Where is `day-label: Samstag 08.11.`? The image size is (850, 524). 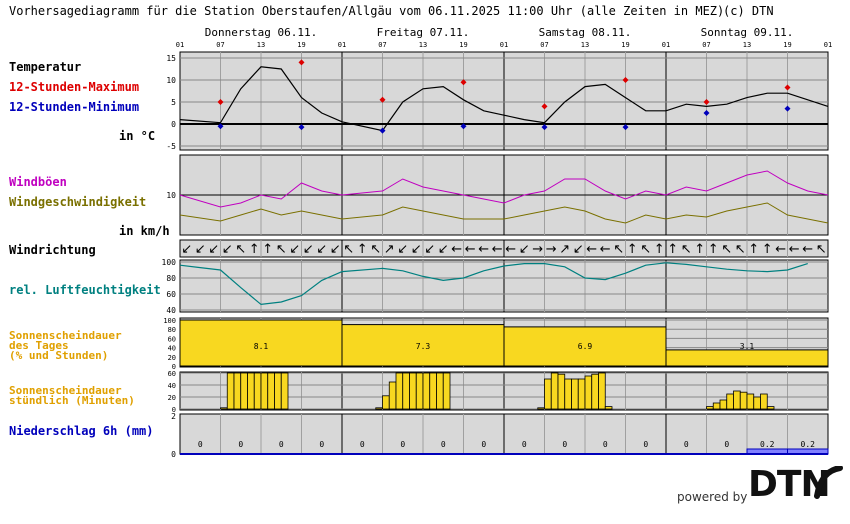 day-label: Samstag 08.11. is located at coordinates (585, 32).